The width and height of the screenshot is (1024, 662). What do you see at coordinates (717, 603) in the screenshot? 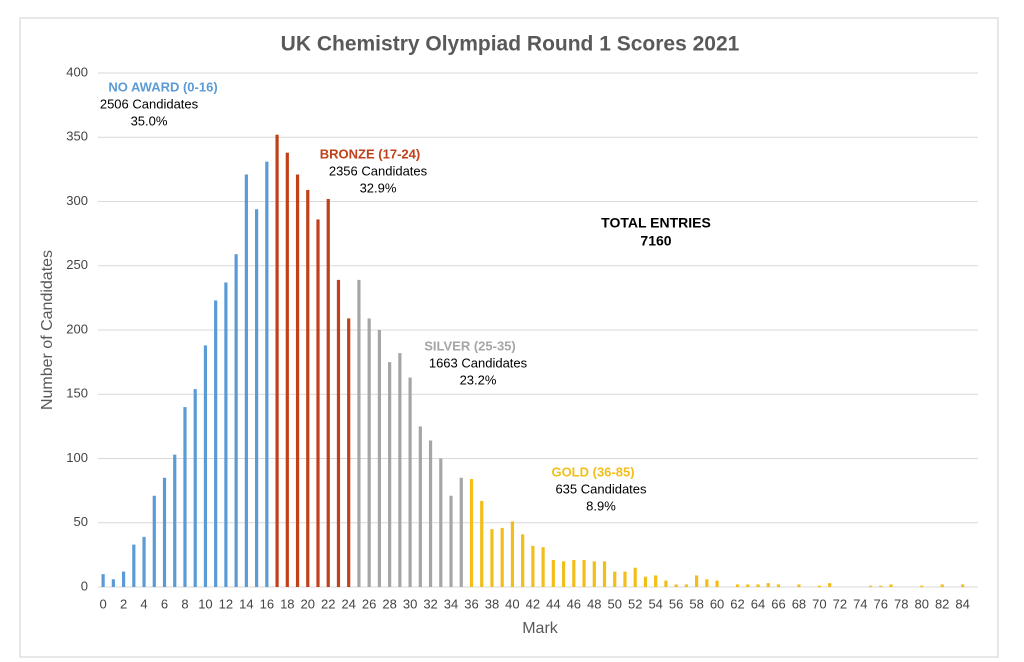
I see `x-tick-label: 60` at bounding box center [717, 603].